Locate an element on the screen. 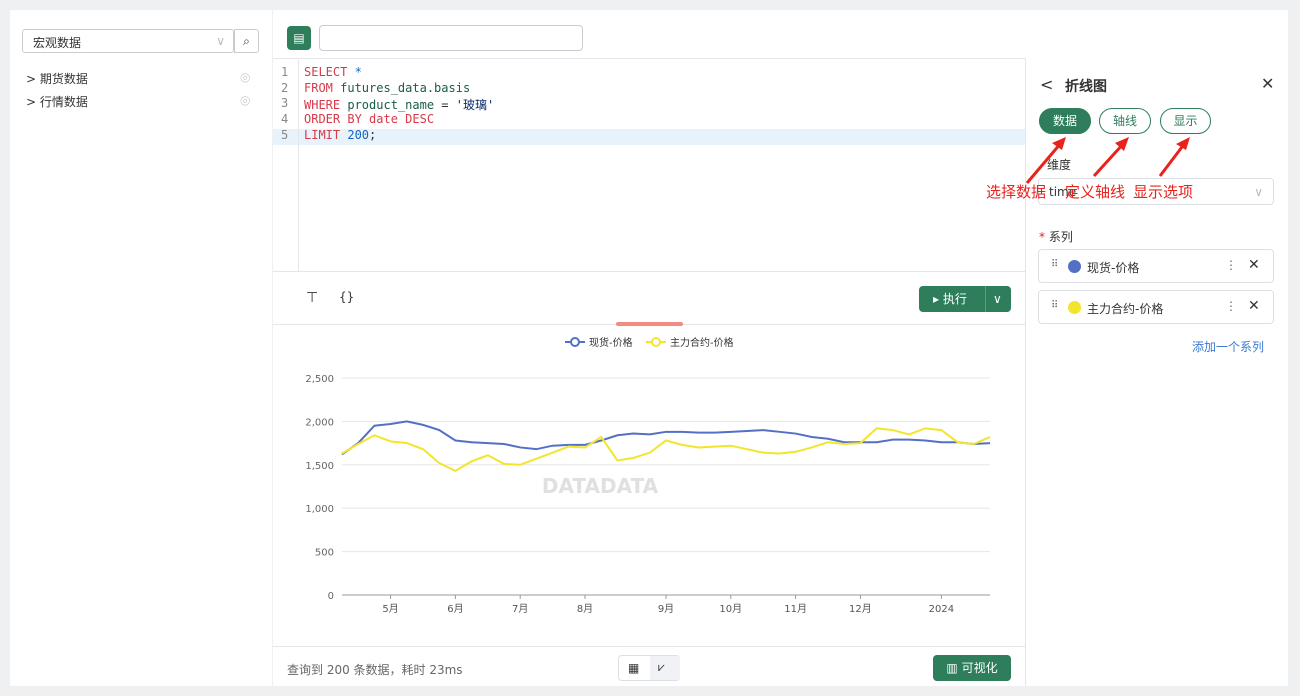 This screenshot has height=696, width=1300. resize-handle is located at coordinates (649, 324).